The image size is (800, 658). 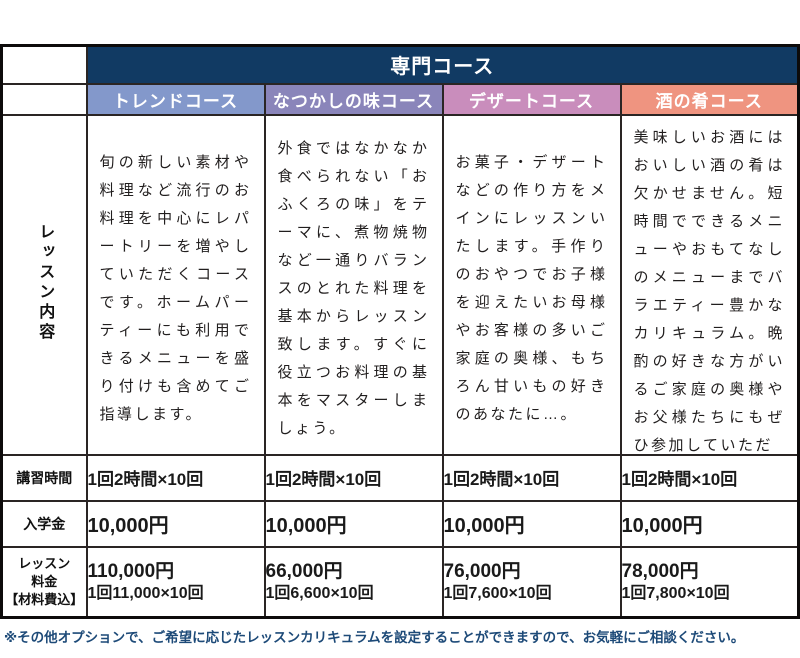 I want to click on fee-detail: 1回7,600×10回, so click(x=497, y=594).